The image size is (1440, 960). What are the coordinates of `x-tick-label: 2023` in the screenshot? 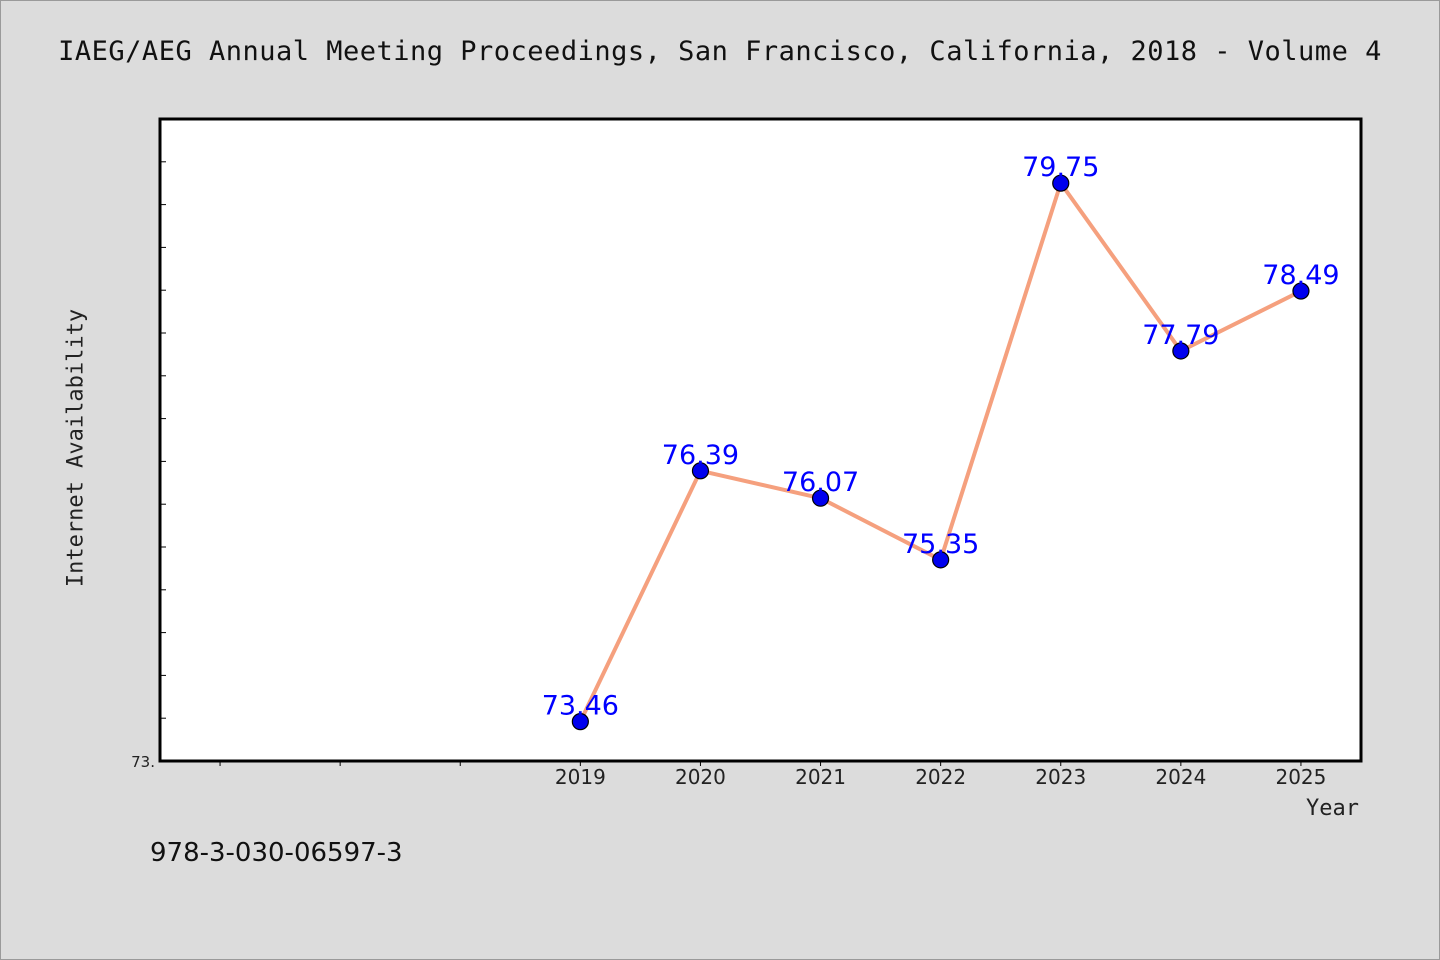 It's located at (1060, 777).